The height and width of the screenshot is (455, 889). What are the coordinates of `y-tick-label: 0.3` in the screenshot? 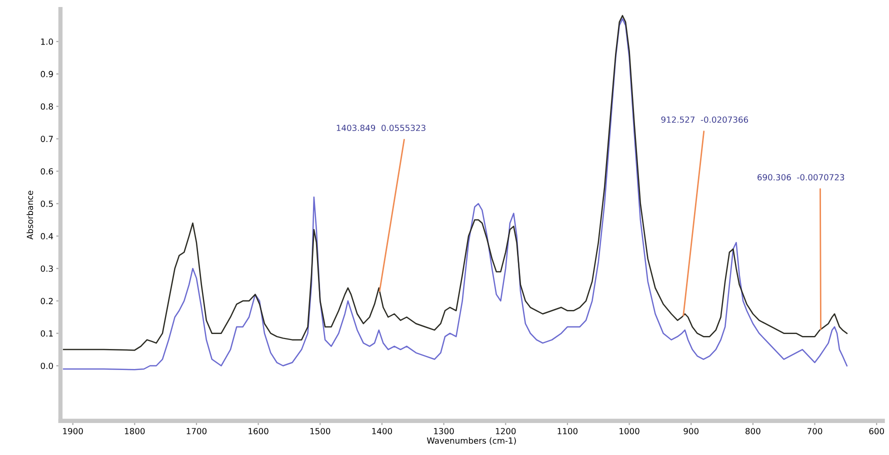 It's located at (46, 268).